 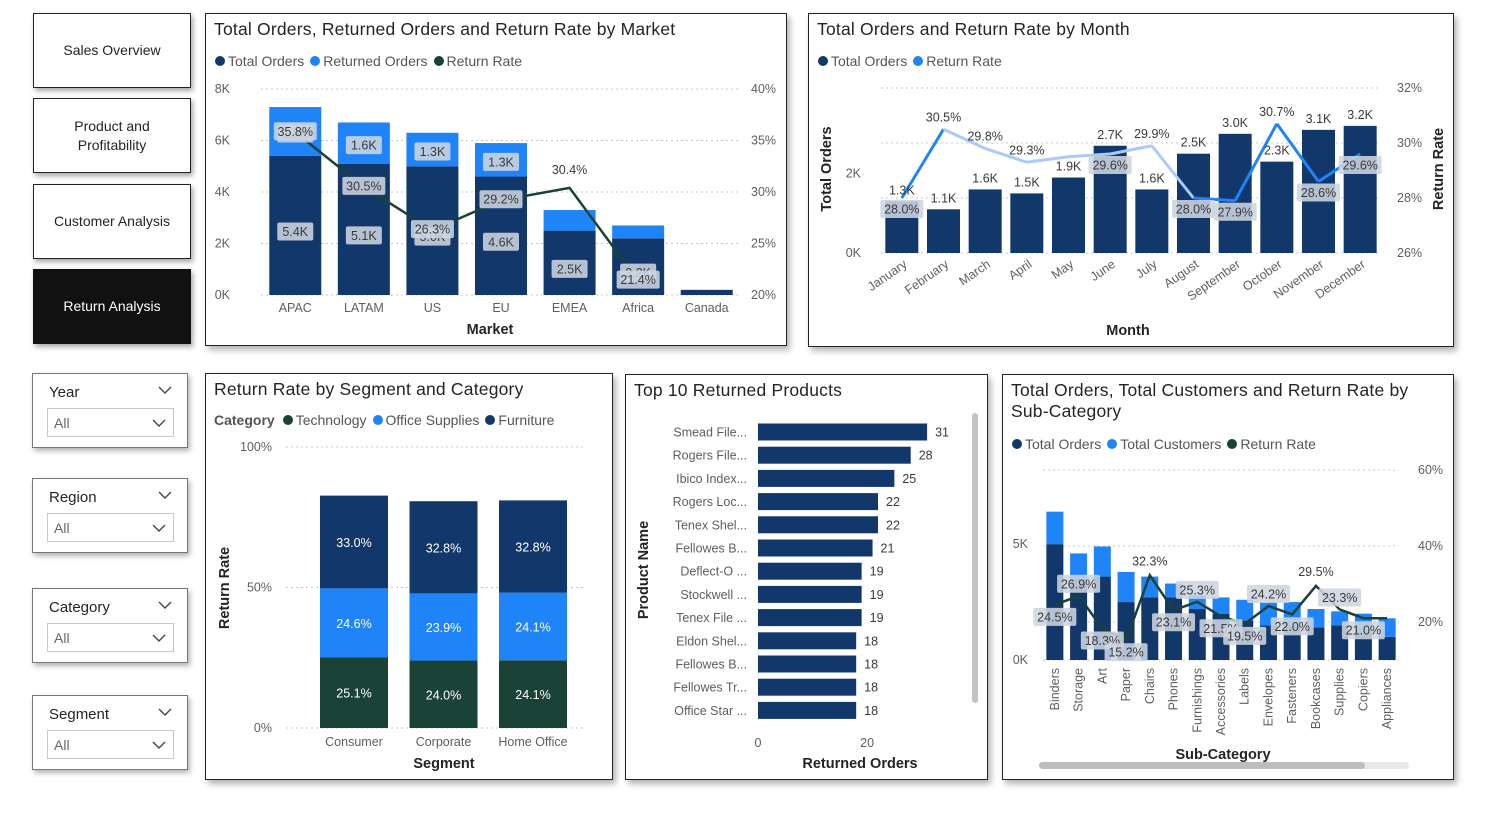 What do you see at coordinates (364, 146) in the screenshot?
I see `data-label-returned-orders: 1.6K` at bounding box center [364, 146].